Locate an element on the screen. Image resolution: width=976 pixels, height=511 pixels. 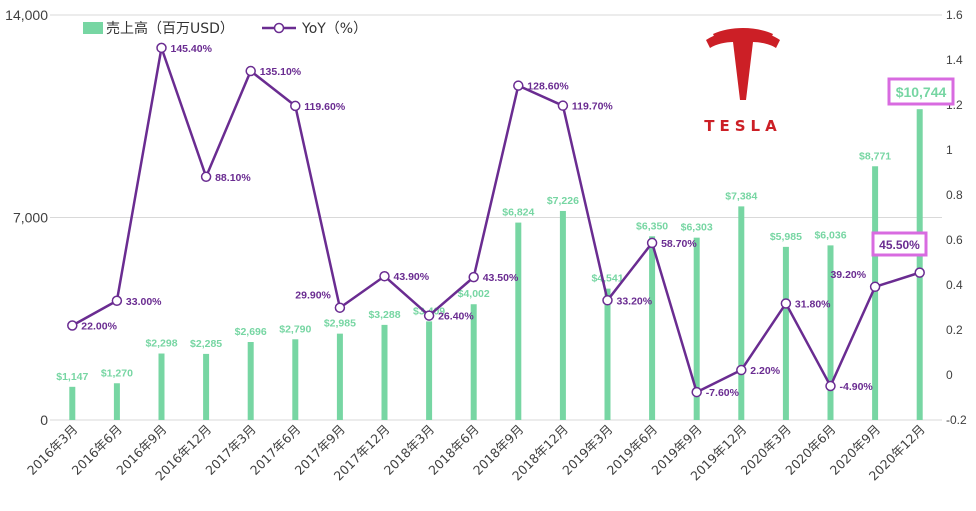
legend: 売上高（百万USD） YoY（%） is located at coordinates (225, 28).